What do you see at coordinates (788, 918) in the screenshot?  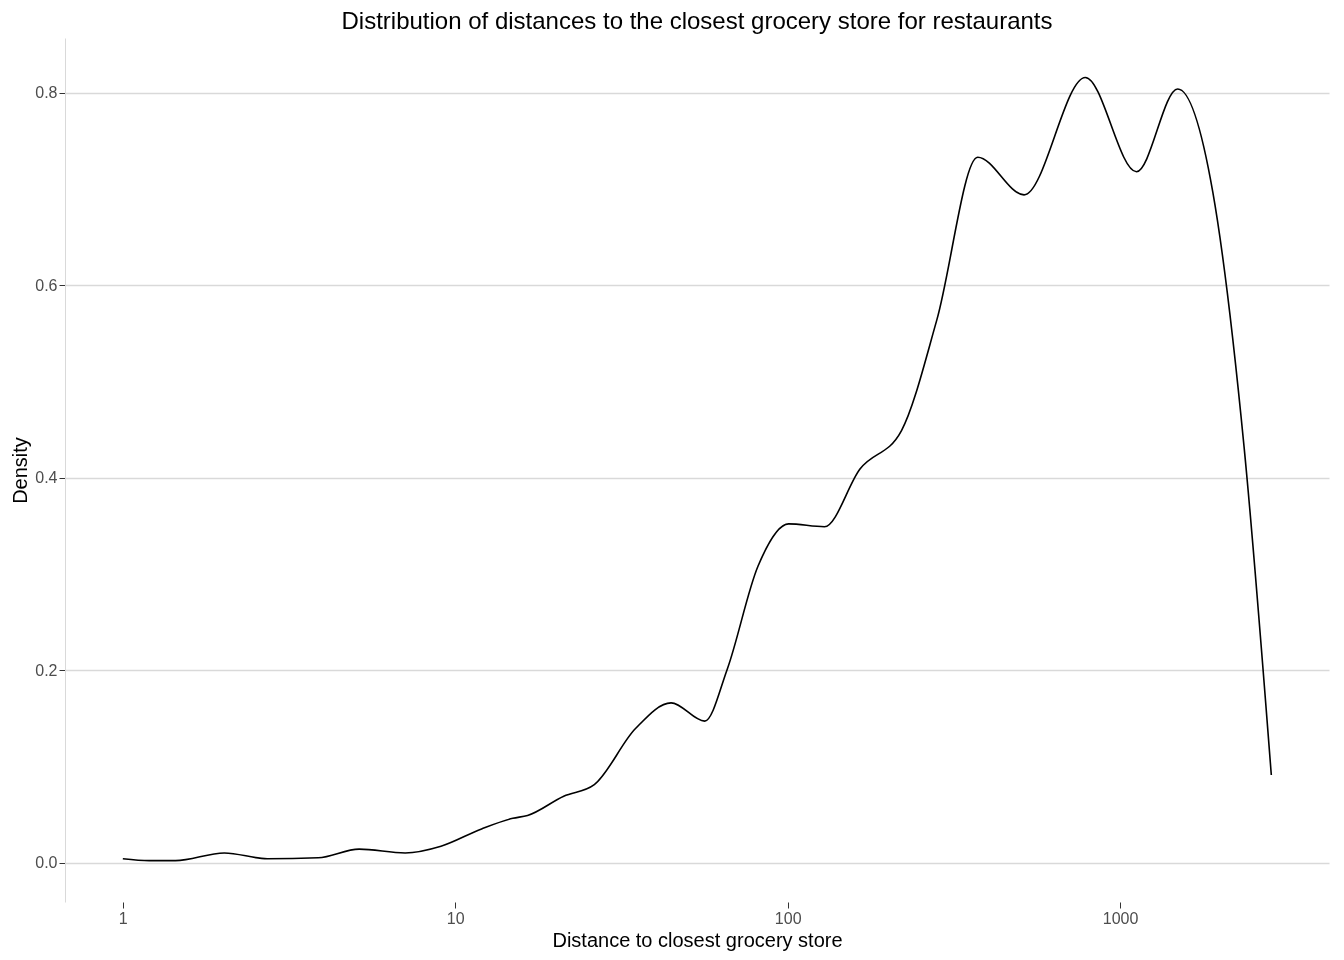 I see `x-tick-label: 100` at bounding box center [788, 918].